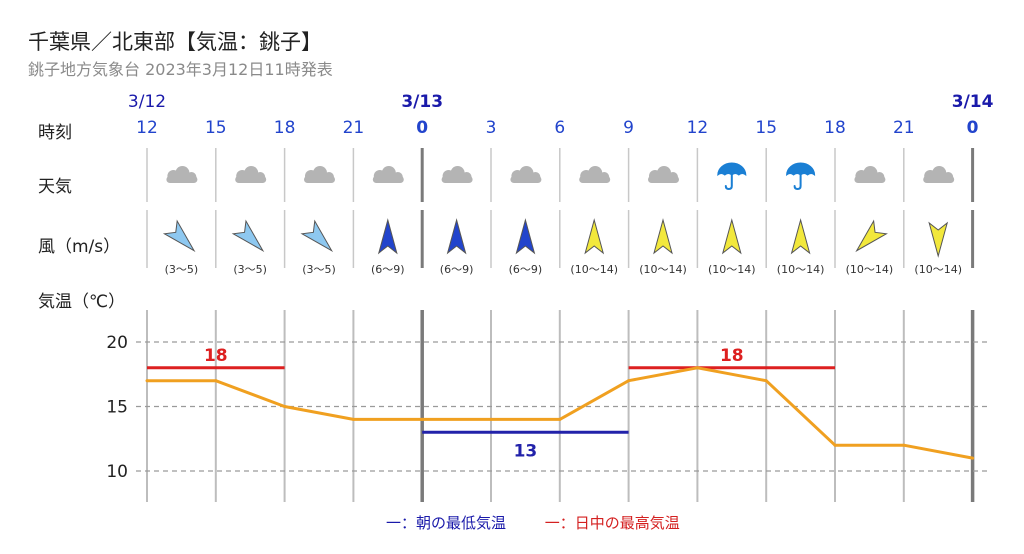 The image size is (1024, 554). What do you see at coordinates (117, 408) in the screenshot?
I see `y-tick-label: 15` at bounding box center [117, 408].